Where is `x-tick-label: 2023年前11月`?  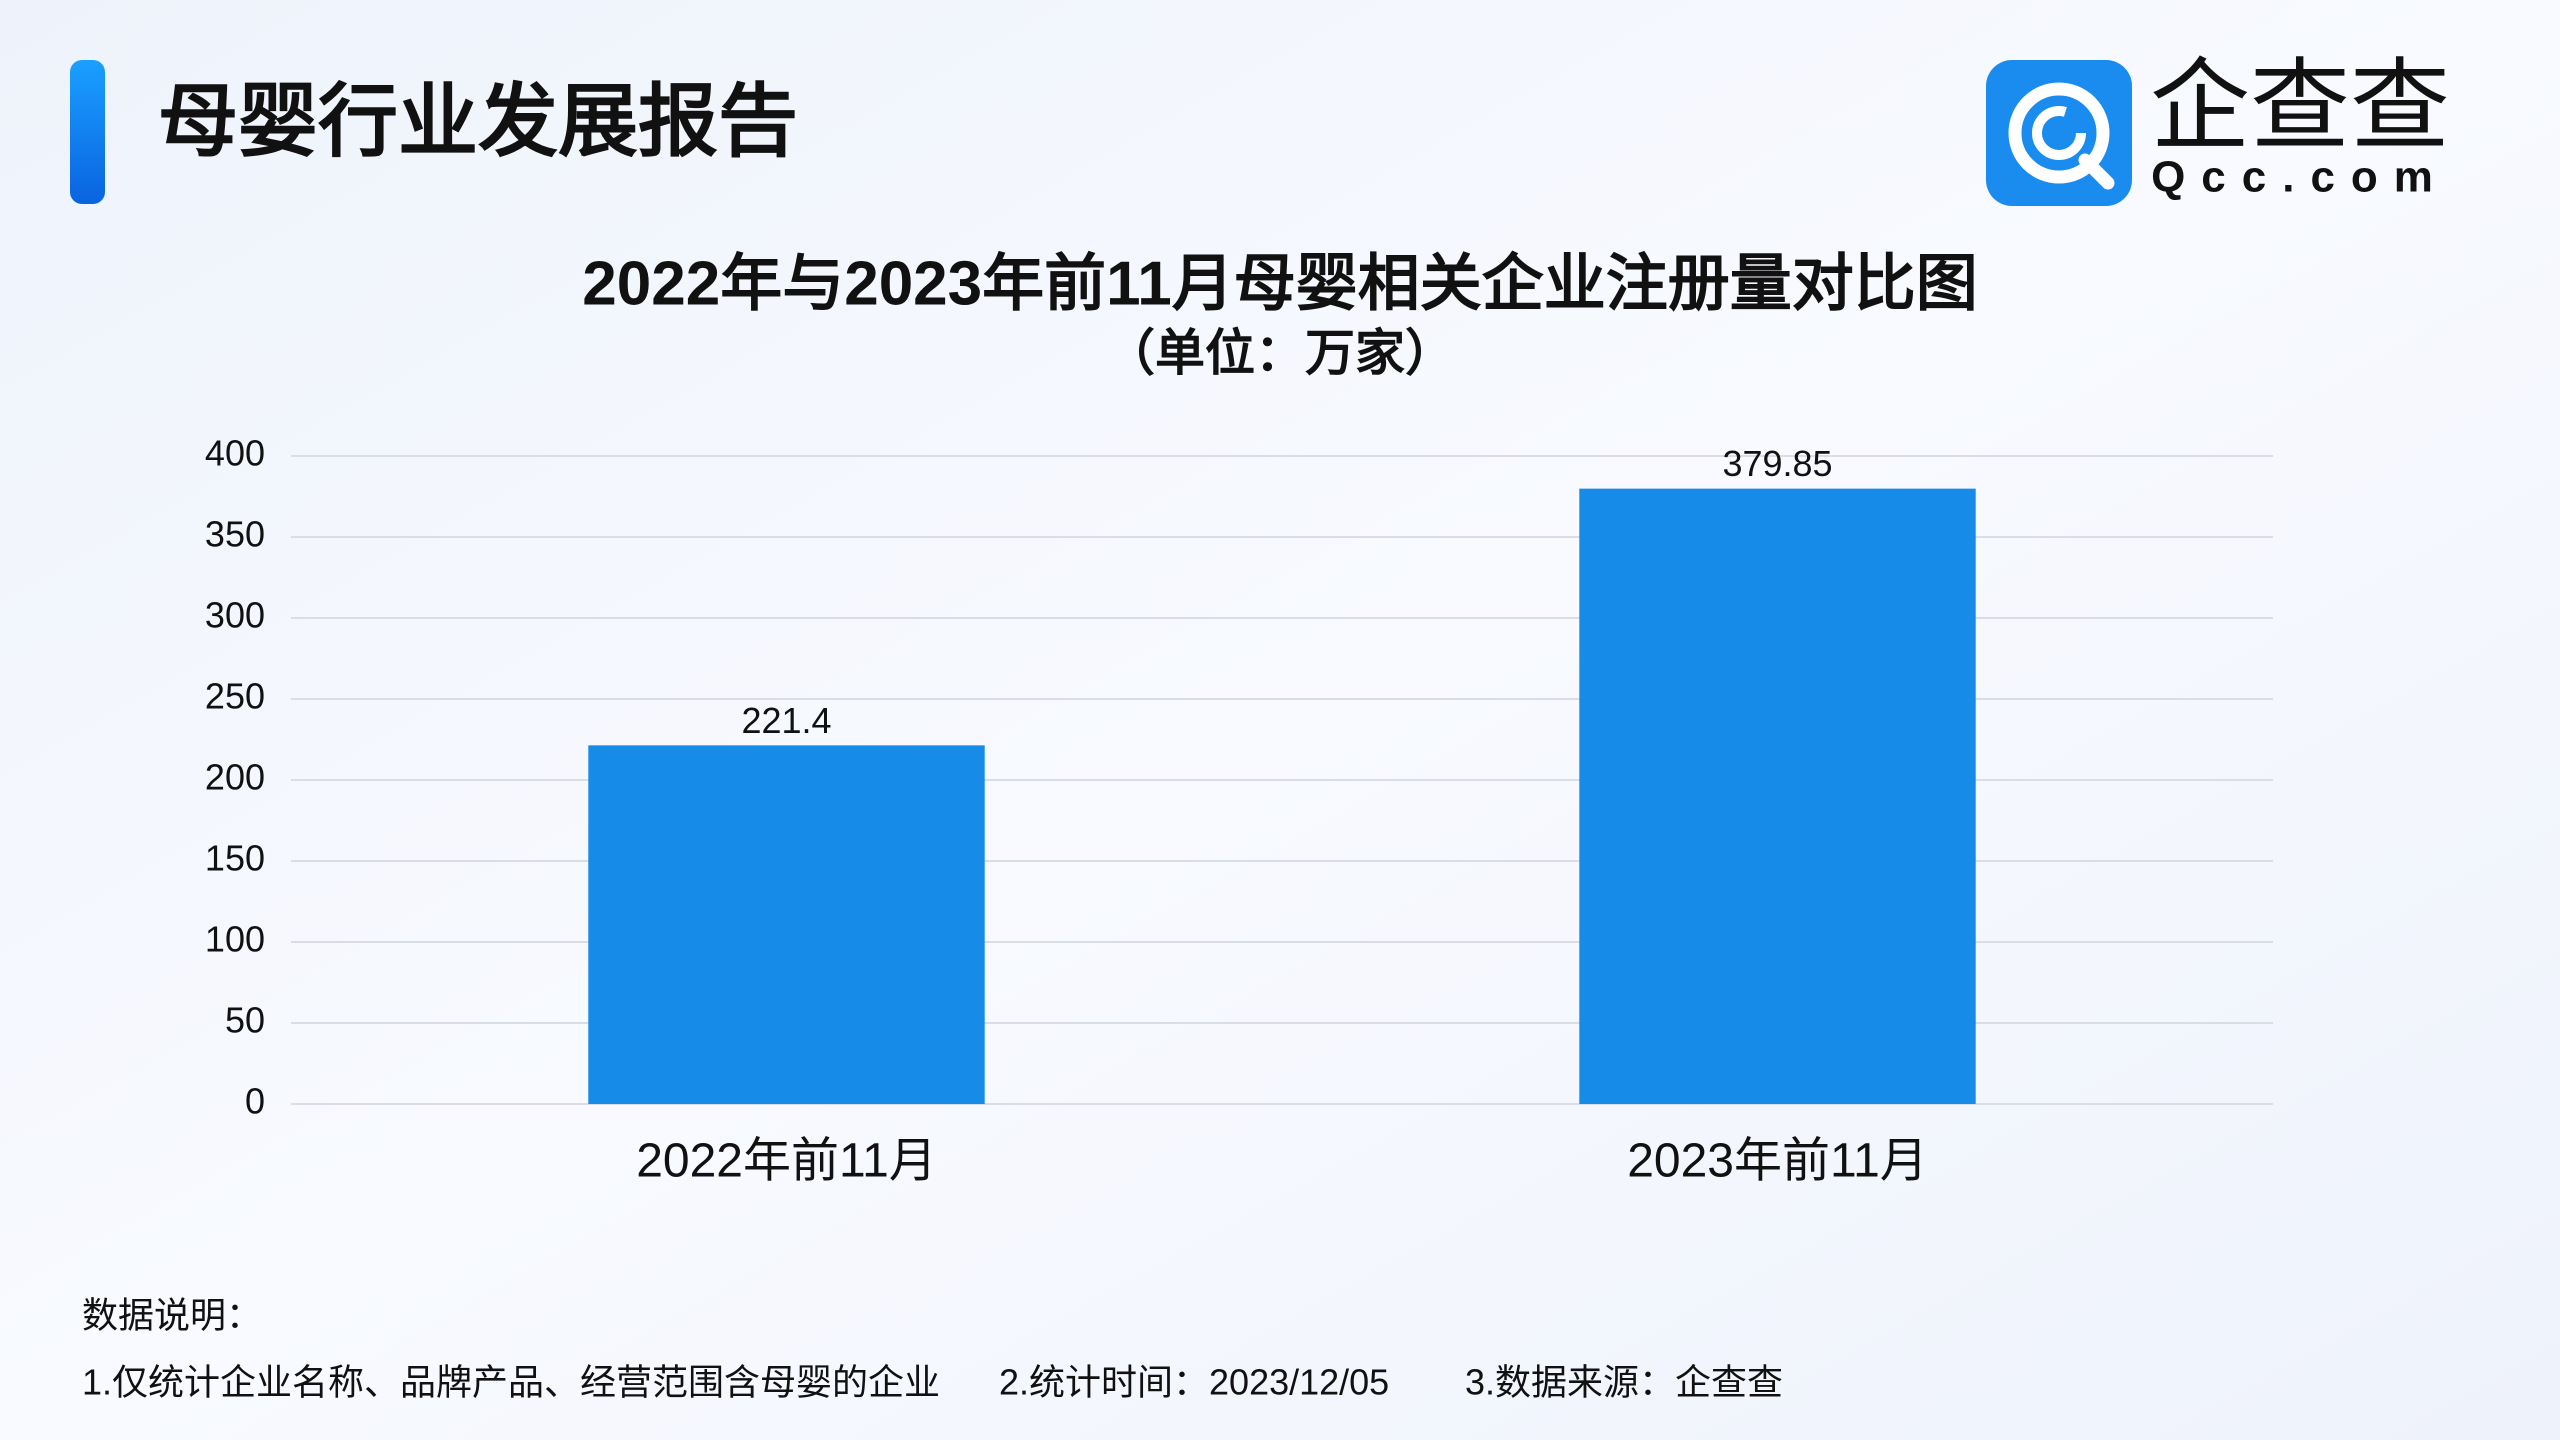
x-tick-label: 2023年前11月 is located at coordinates (1777, 1161).